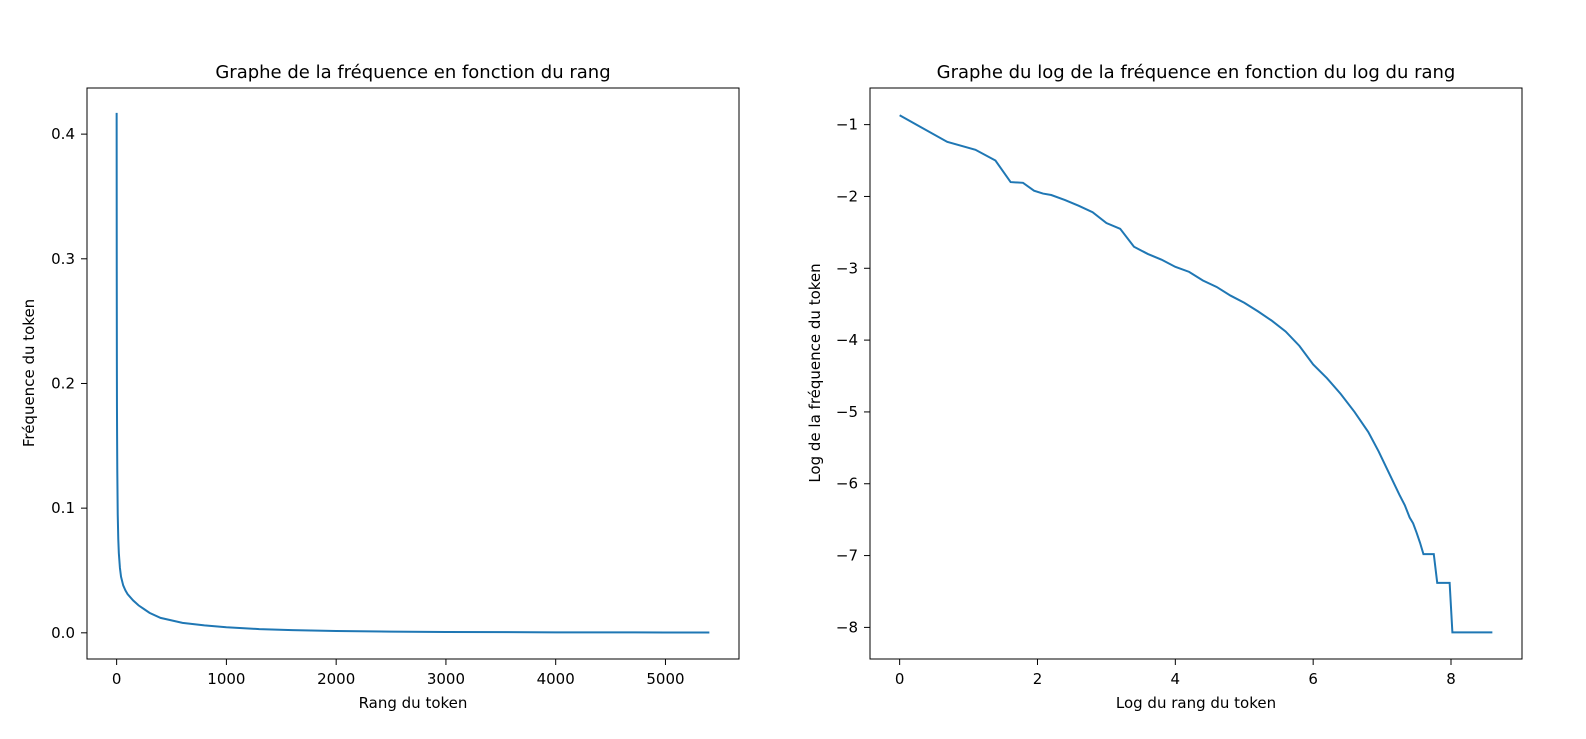 The image size is (1586, 739). What do you see at coordinates (63, 383) in the screenshot?
I see `chart-left-y-tick-label: 0.2` at bounding box center [63, 383].